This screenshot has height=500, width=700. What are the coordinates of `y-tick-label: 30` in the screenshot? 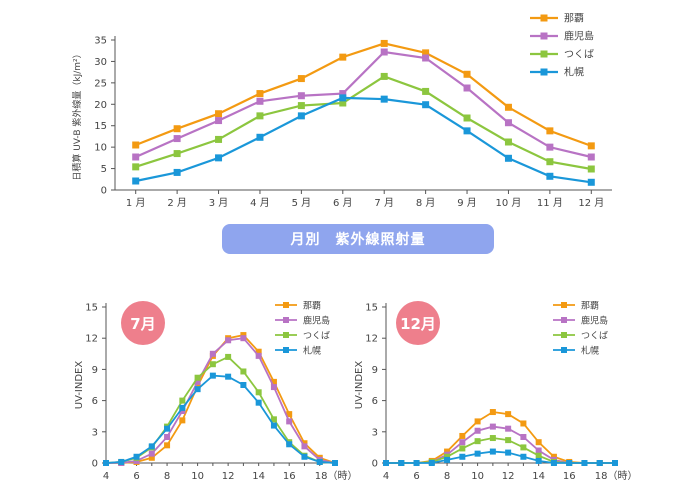 It's located at (100, 62).